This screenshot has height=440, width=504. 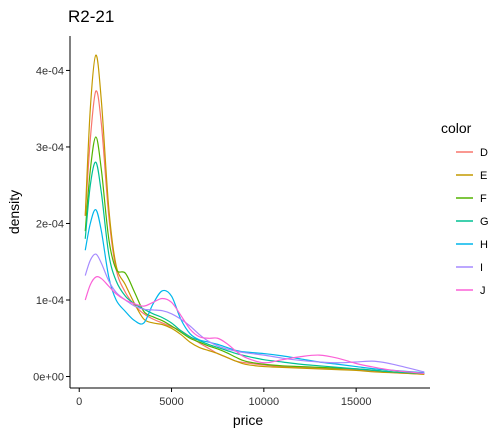 I want to click on y-axis-label: density, so click(x=14, y=212).